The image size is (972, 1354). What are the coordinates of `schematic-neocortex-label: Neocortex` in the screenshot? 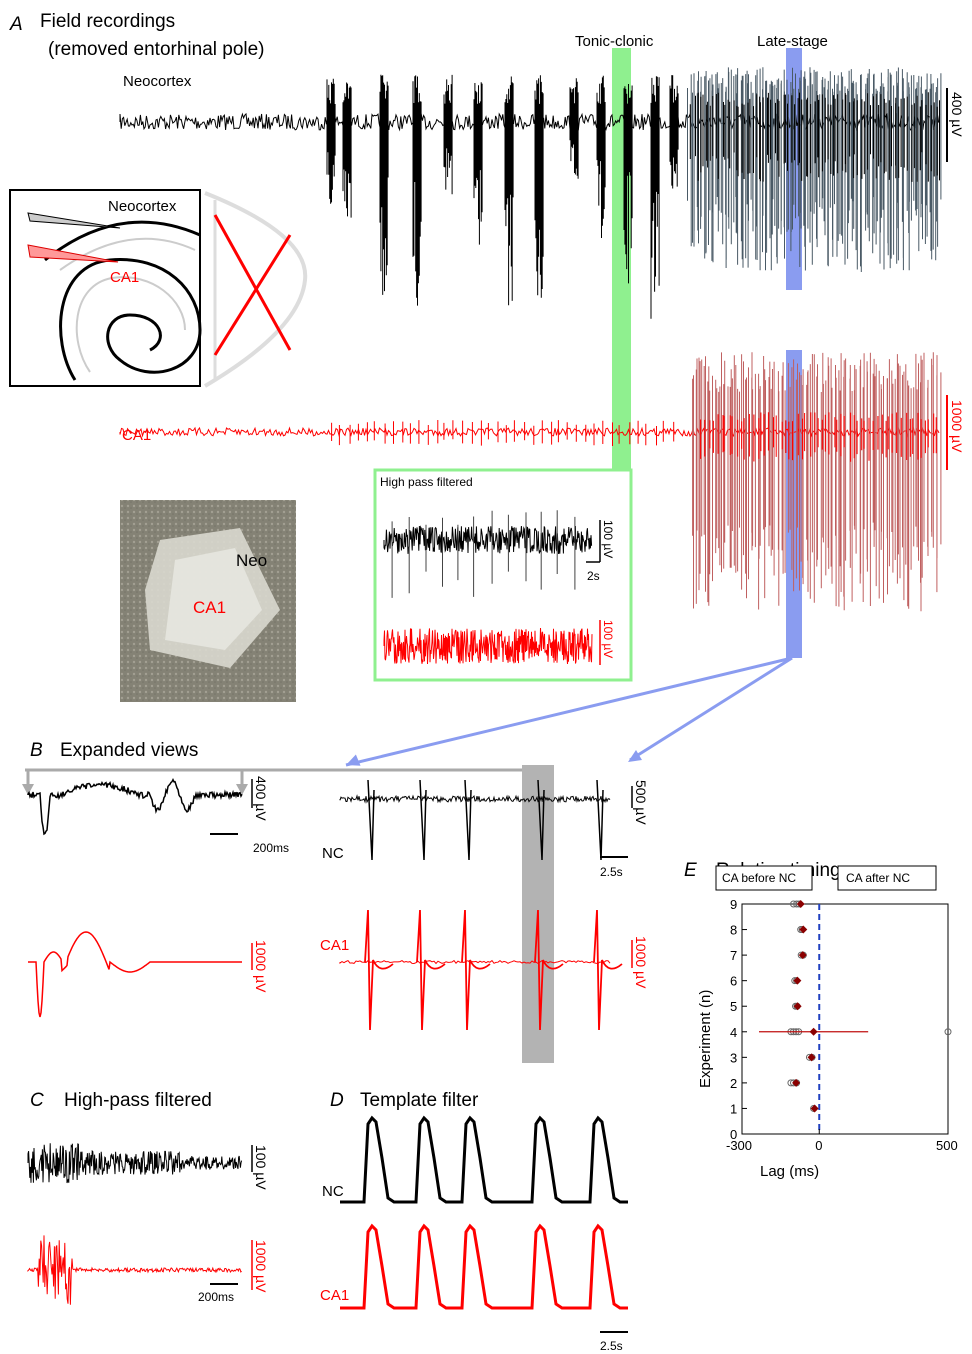 It's located at (142, 206).